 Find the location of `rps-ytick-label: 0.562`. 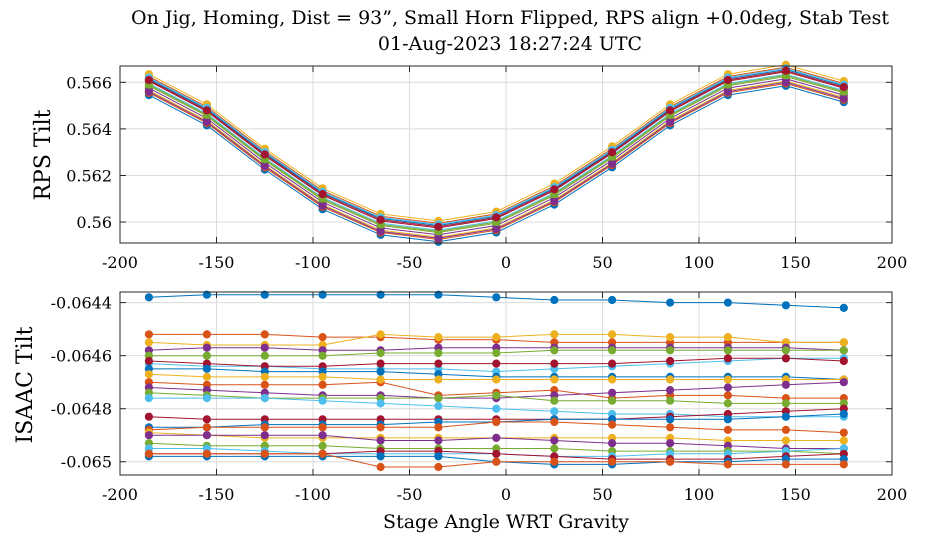

rps-ytick-label: 0.562 is located at coordinates (89, 175).